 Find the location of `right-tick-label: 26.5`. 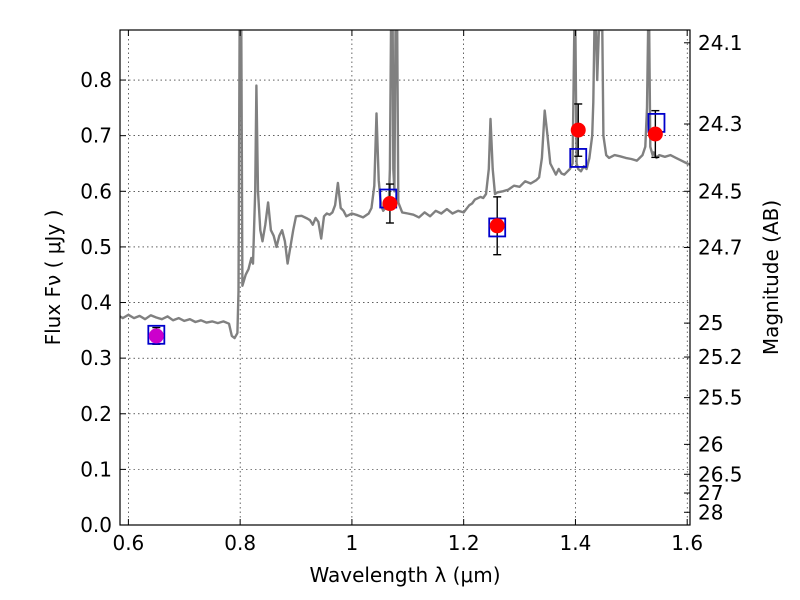

right-tick-label: 26.5 is located at coordinates (720, 474).